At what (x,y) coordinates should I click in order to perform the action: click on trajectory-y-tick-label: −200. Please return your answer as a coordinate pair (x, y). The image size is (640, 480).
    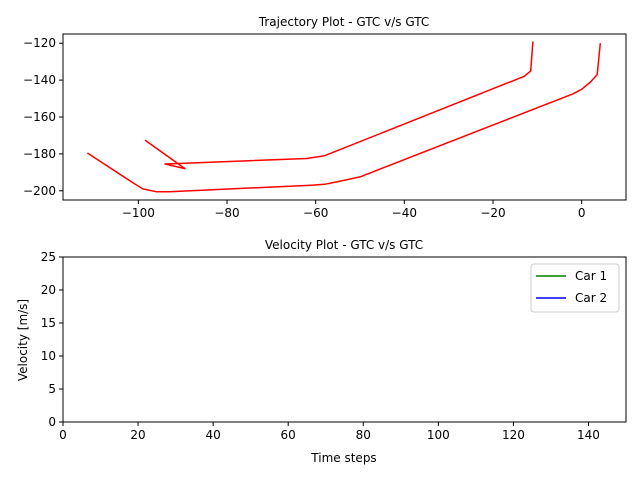
    Looking at the image, I should click on (39, 191).